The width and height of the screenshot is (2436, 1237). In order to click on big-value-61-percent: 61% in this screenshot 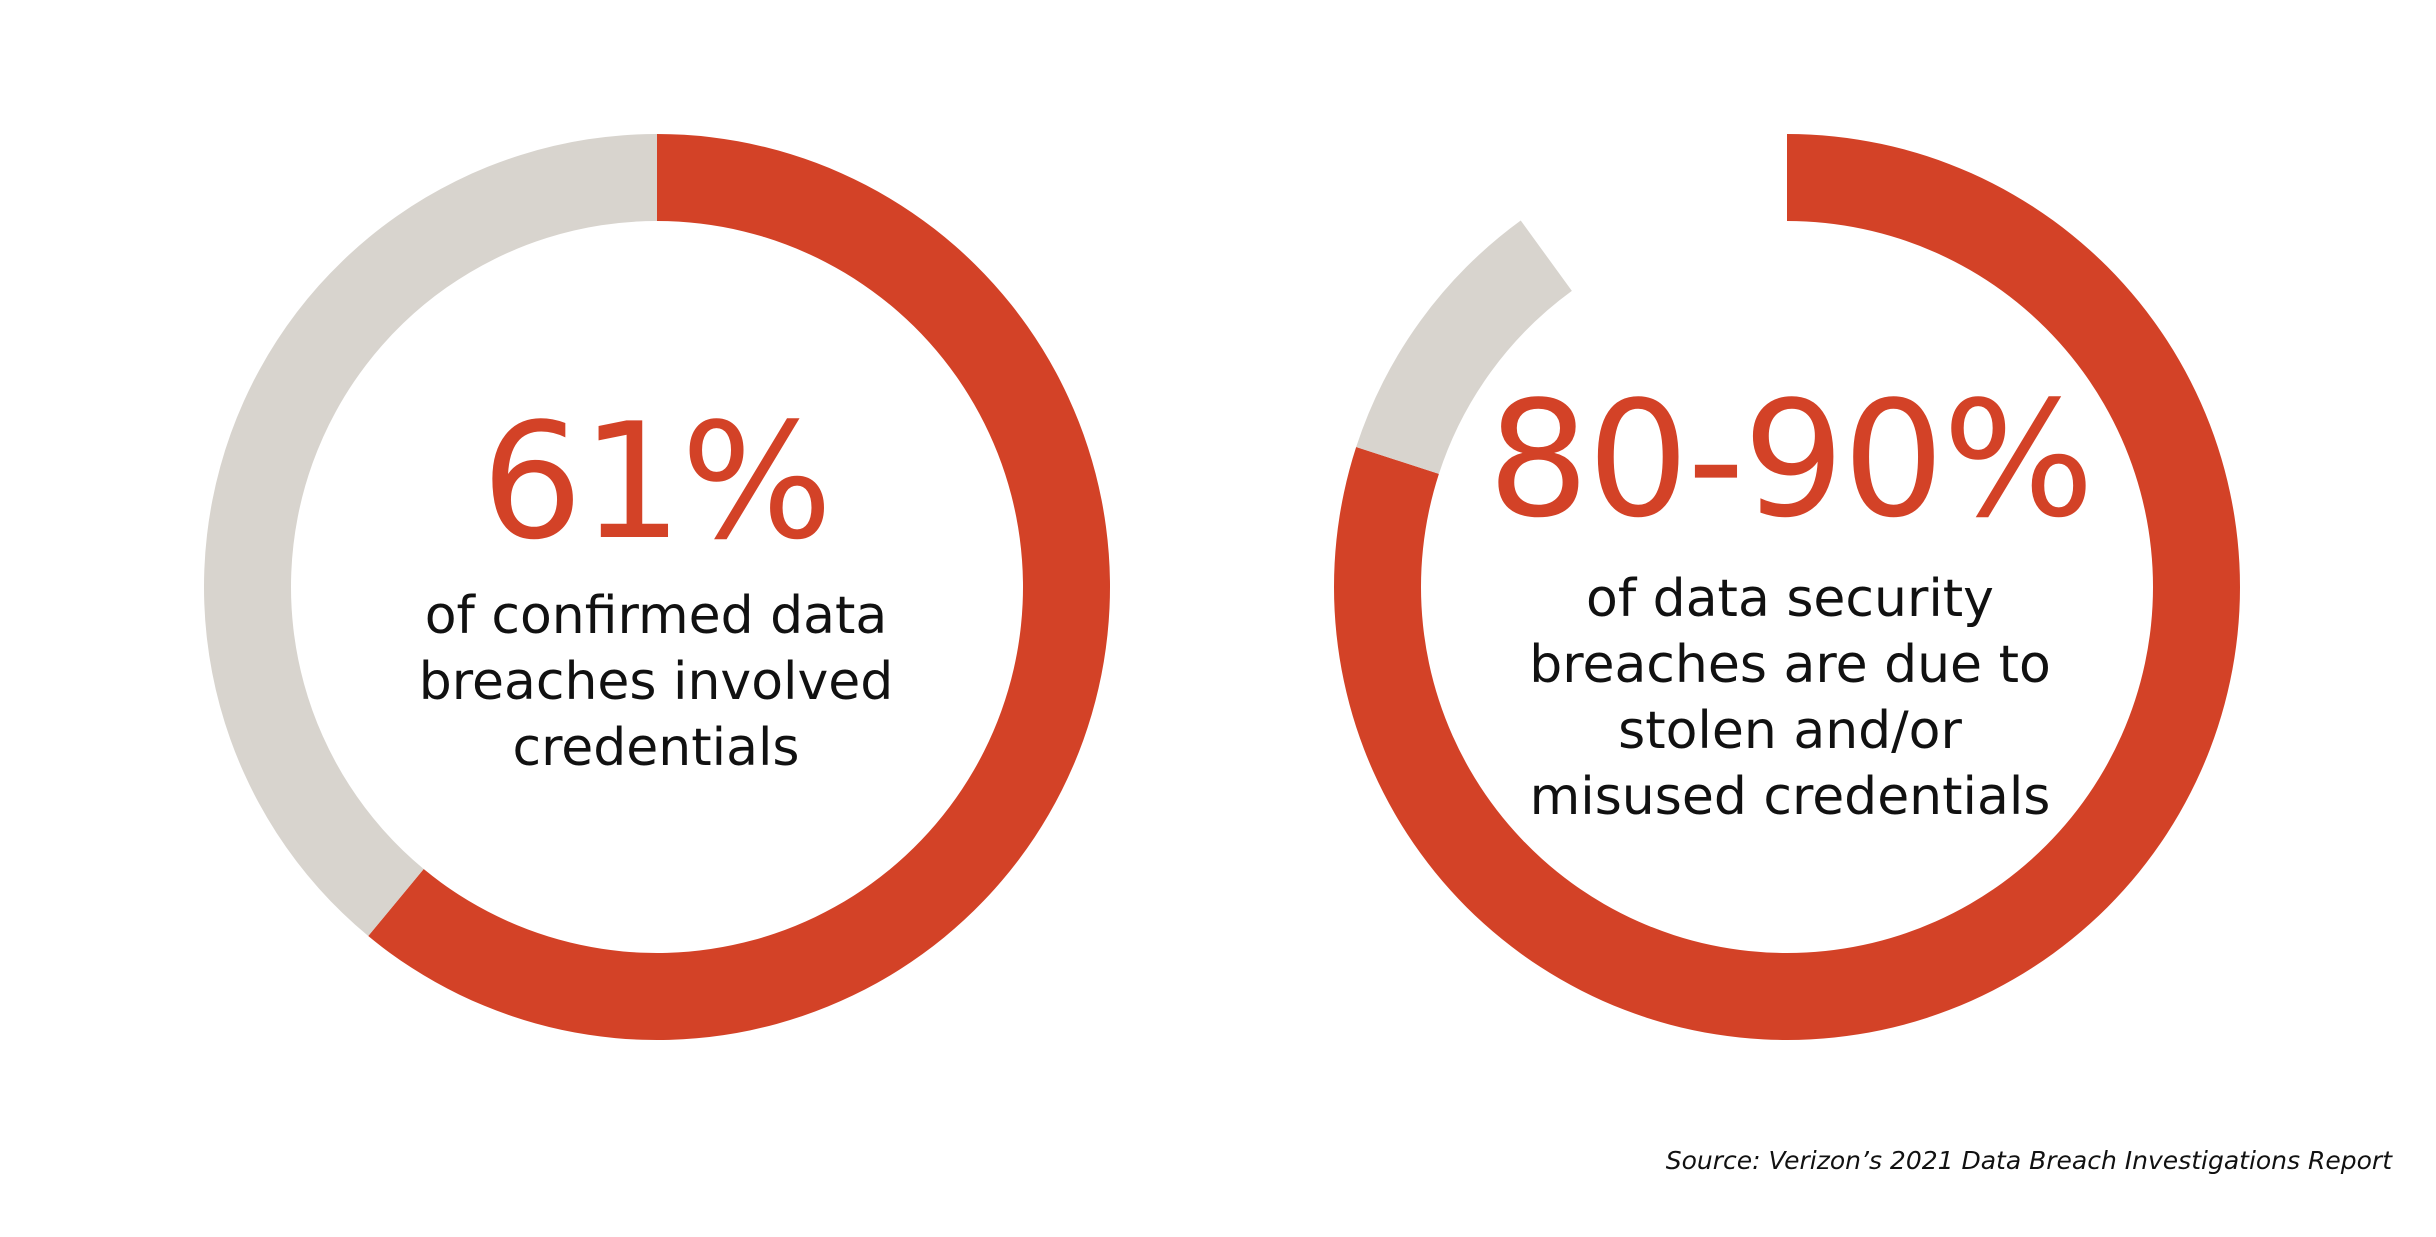, I will do `click(657, 481)`.